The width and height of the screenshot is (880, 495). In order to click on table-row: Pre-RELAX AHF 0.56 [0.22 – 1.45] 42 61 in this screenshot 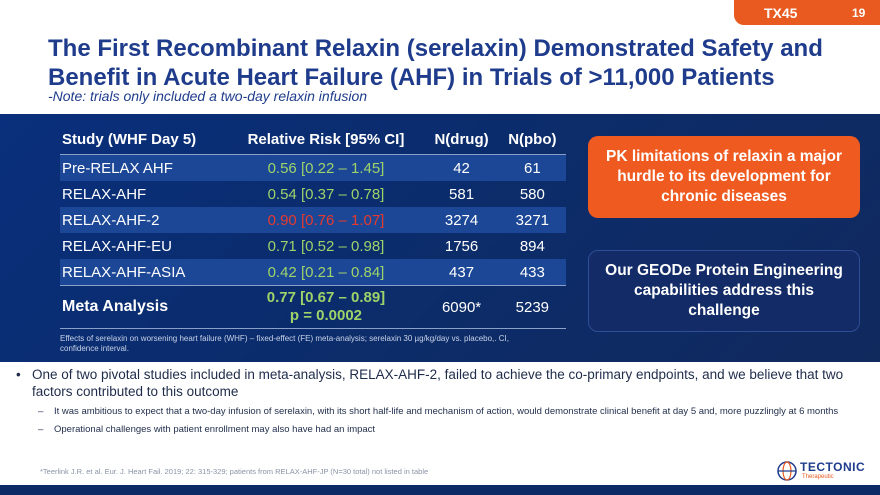, I will do `click(313, 167)`.